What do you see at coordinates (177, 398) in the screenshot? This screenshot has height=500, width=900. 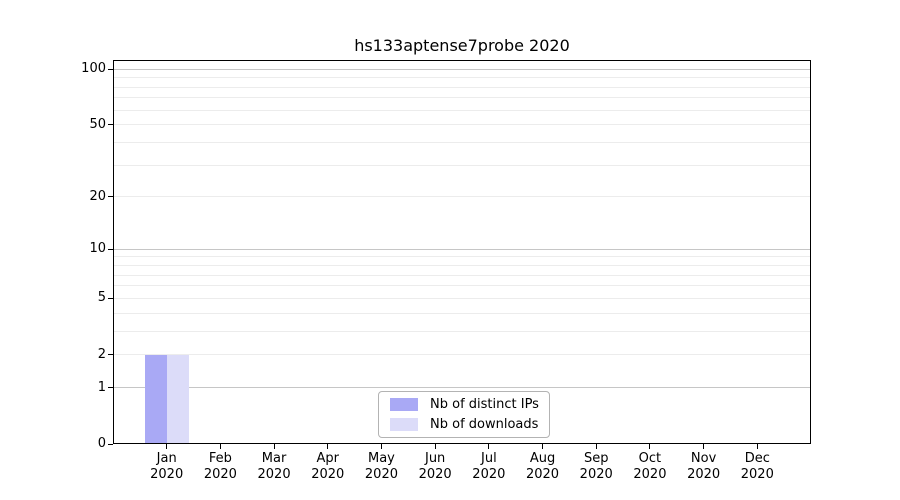 I see `bar-jan-downloads` at bounding box center [177, 398].